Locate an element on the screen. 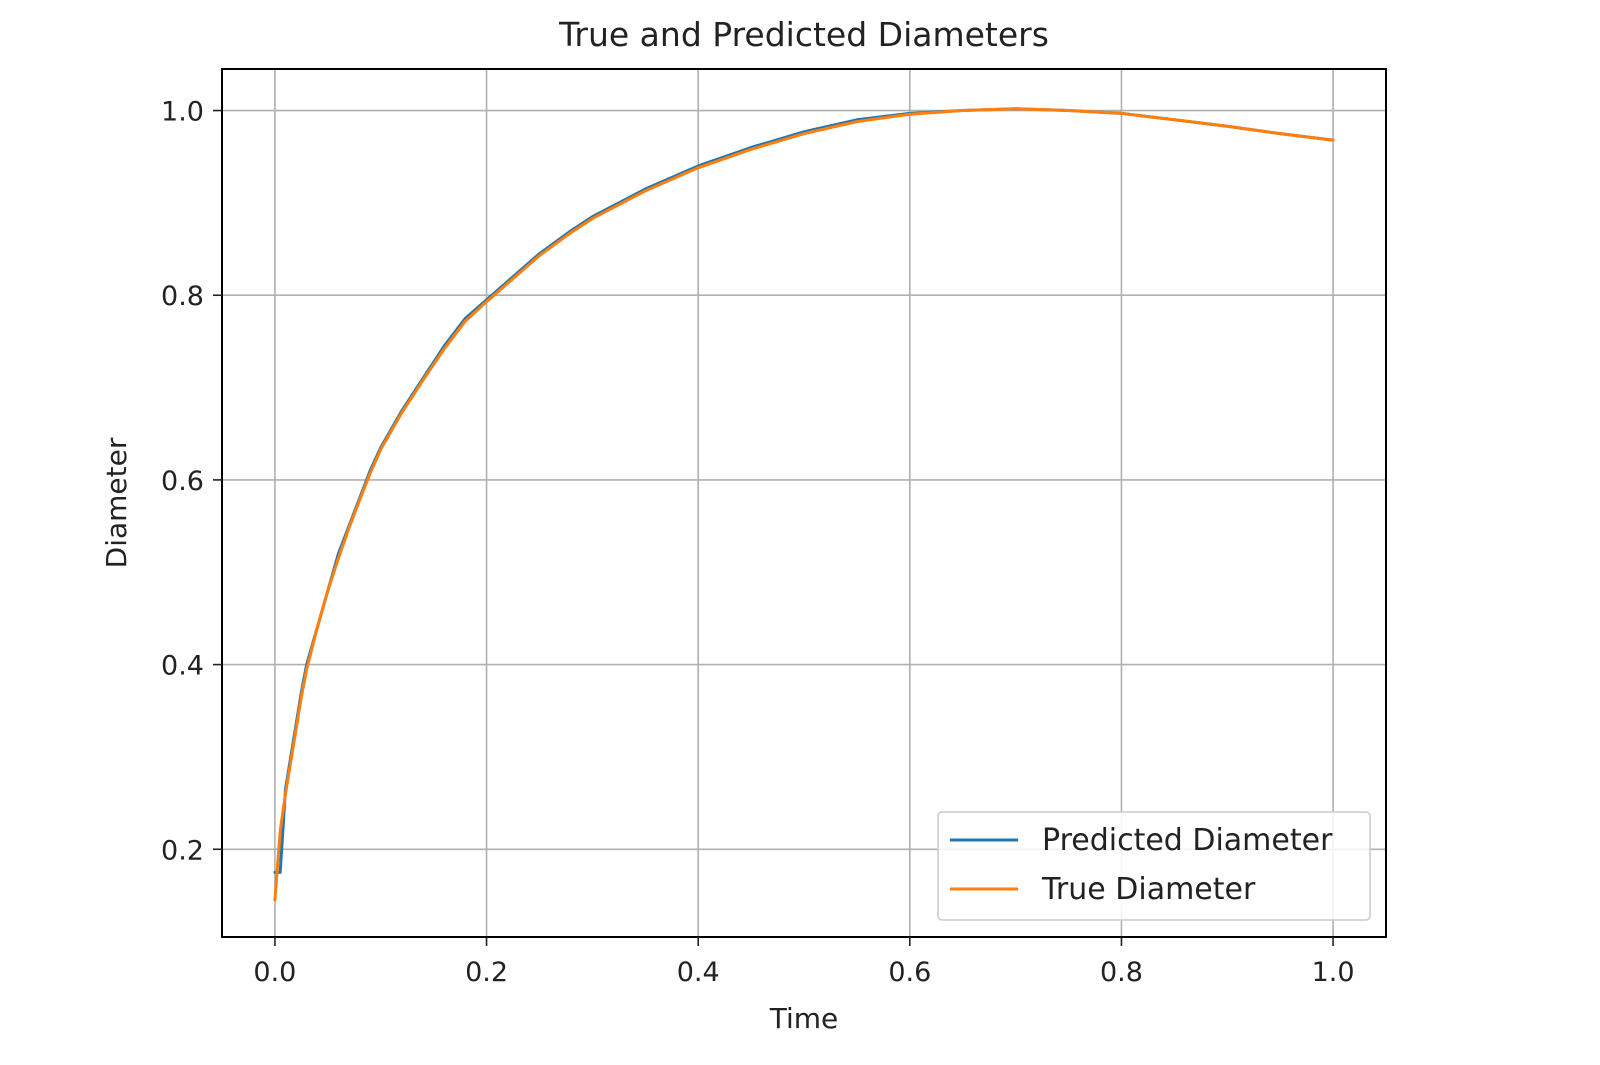 The width and height of the screenshot is (1600, 1065). x-tick-label: 0.4 is located at coordinates (698, 972).